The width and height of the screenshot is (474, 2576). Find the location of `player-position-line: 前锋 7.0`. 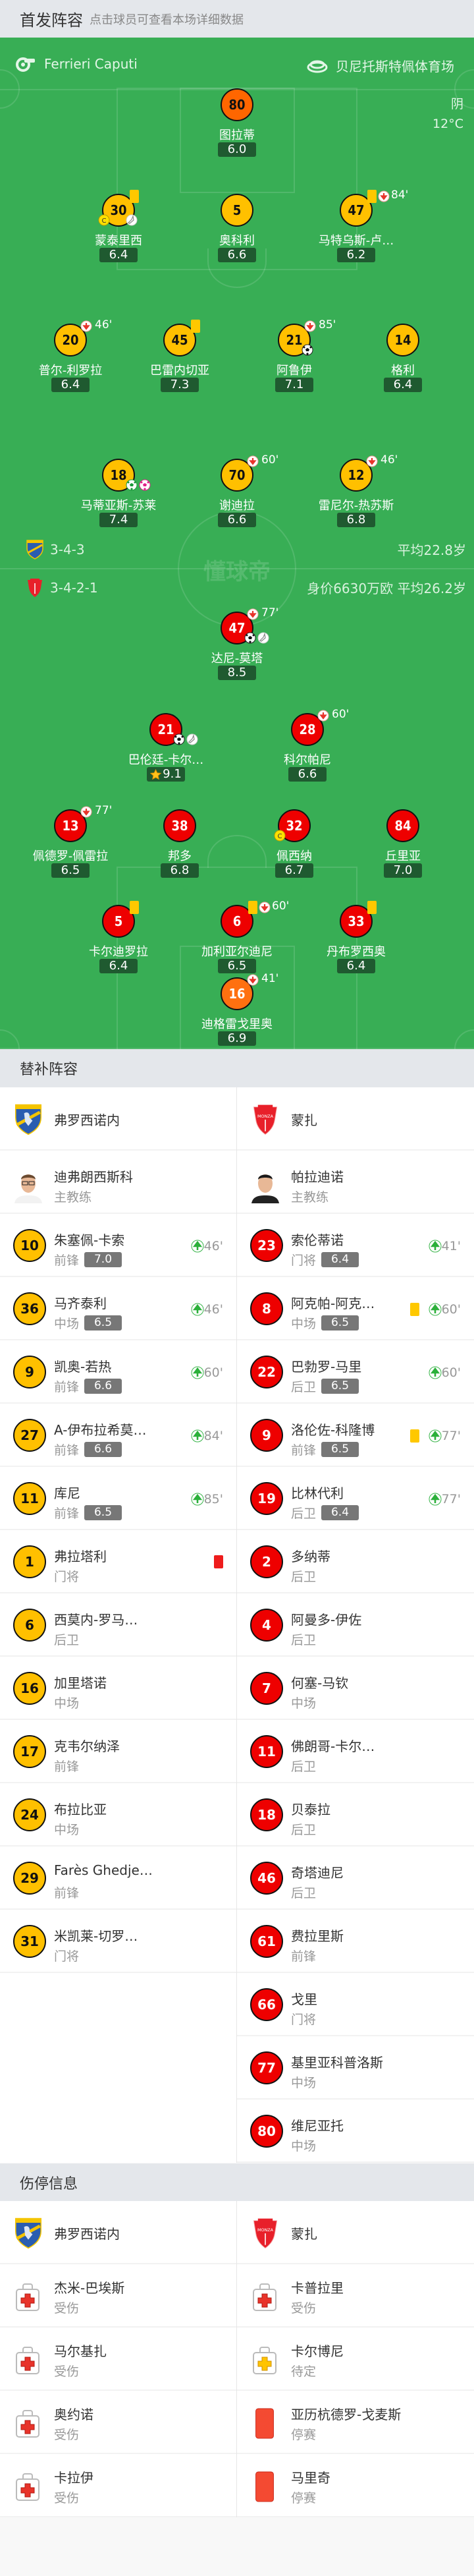

player-position-line: 前锋 7.0 is located at coordinates (88, 1260).